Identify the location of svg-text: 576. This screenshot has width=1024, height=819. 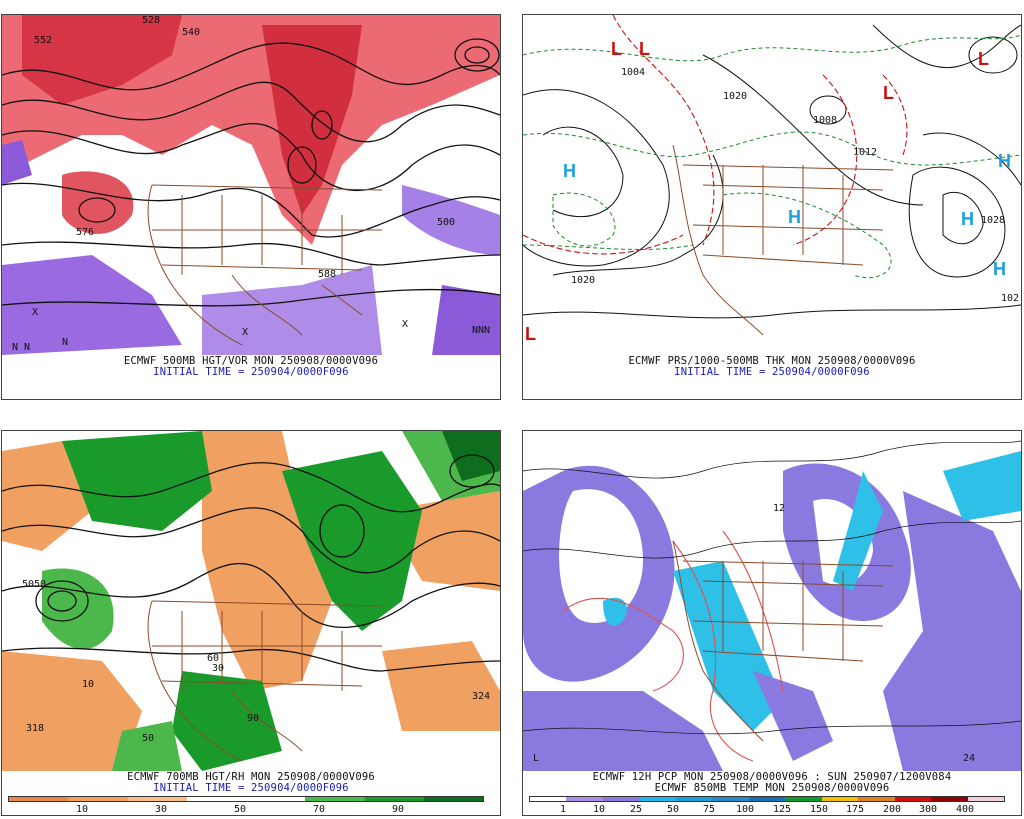
(85, 232).